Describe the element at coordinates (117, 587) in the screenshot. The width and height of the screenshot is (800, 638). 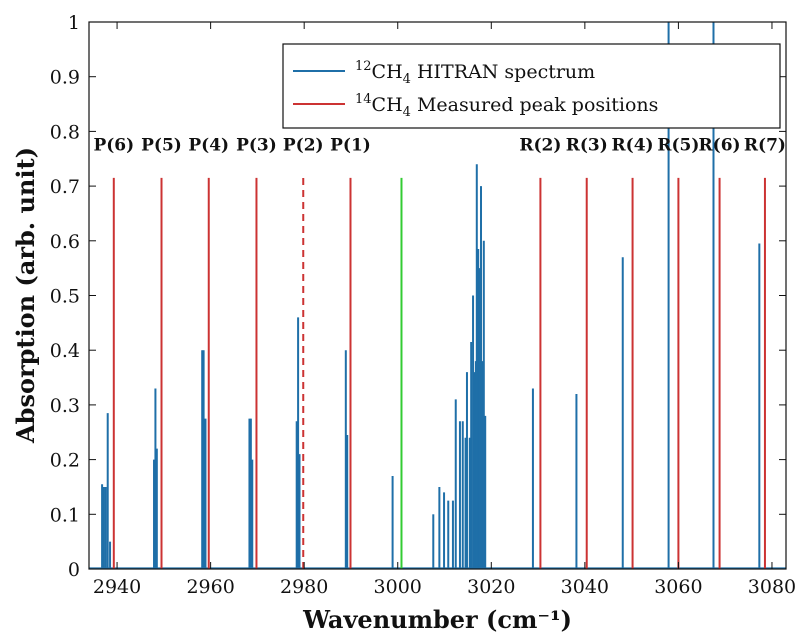
I see `x-tick-label: 2940` at that location.